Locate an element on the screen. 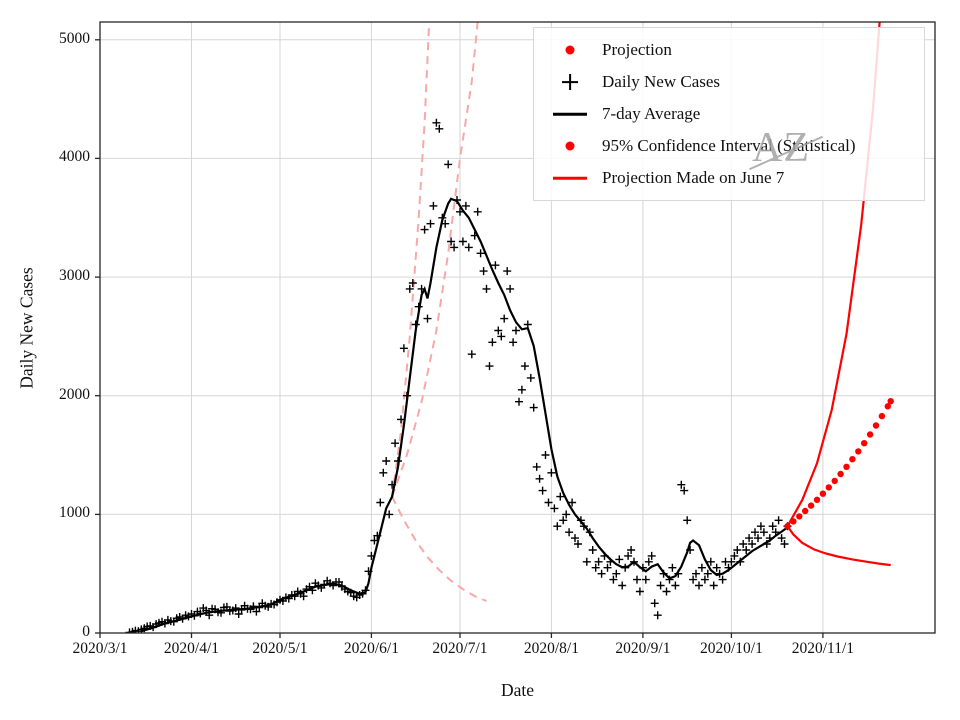  series-95-ci-lower is located at coordinates (838, 546).